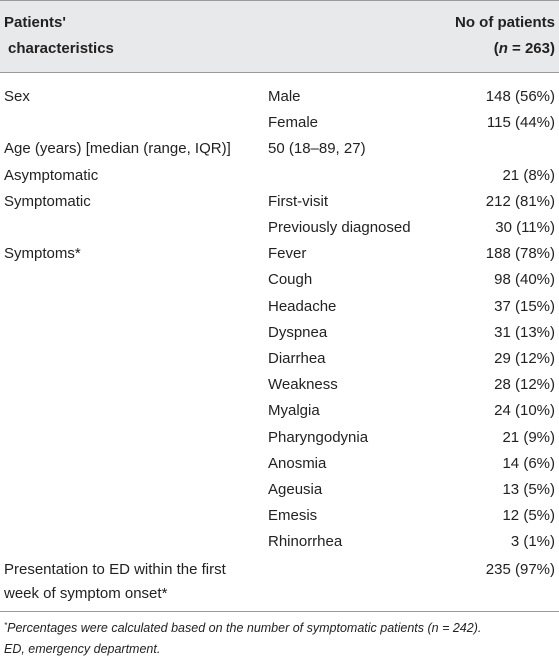 Image resolution: width=559 pixels, height=663 pixels. What do you see at coordinates (524, 332) in the screenshot?
I see `row-value: 31 (13%)` at bounding box center [524, 332].